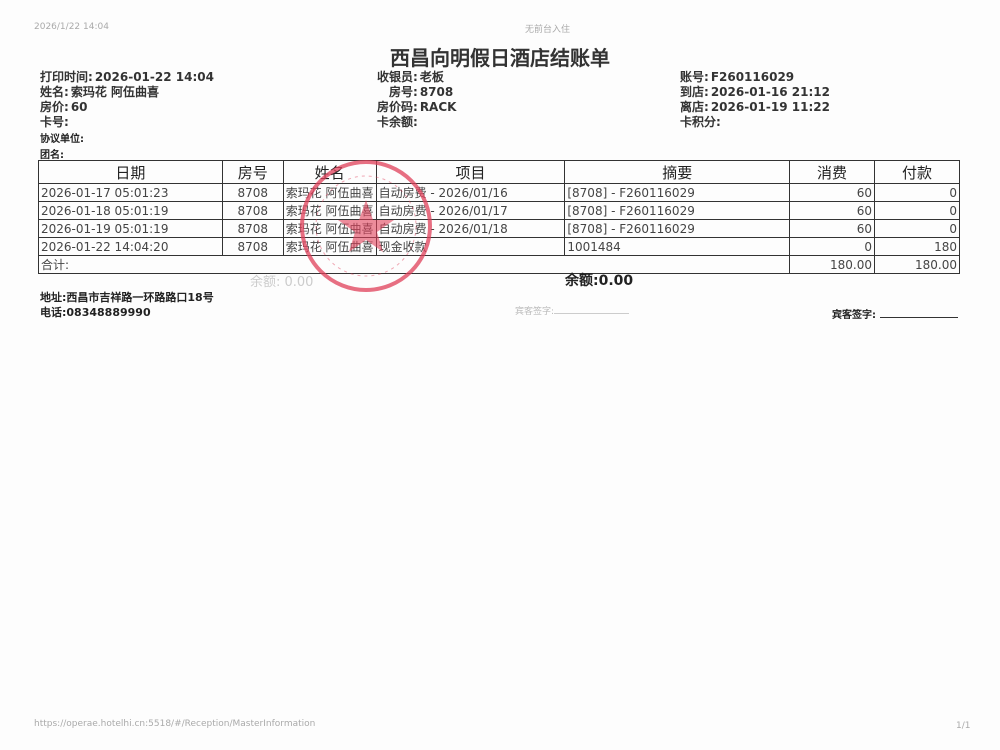 This screenshot has width=1000, height=750. I want to click on print-header-center: 无前台入住, so click(548, 30).